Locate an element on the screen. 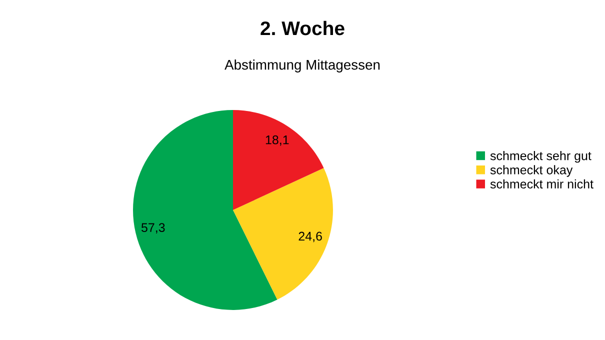 This screenshot has height=340, width=605. data-label: 57,3 is located at coordinates (153, 228).